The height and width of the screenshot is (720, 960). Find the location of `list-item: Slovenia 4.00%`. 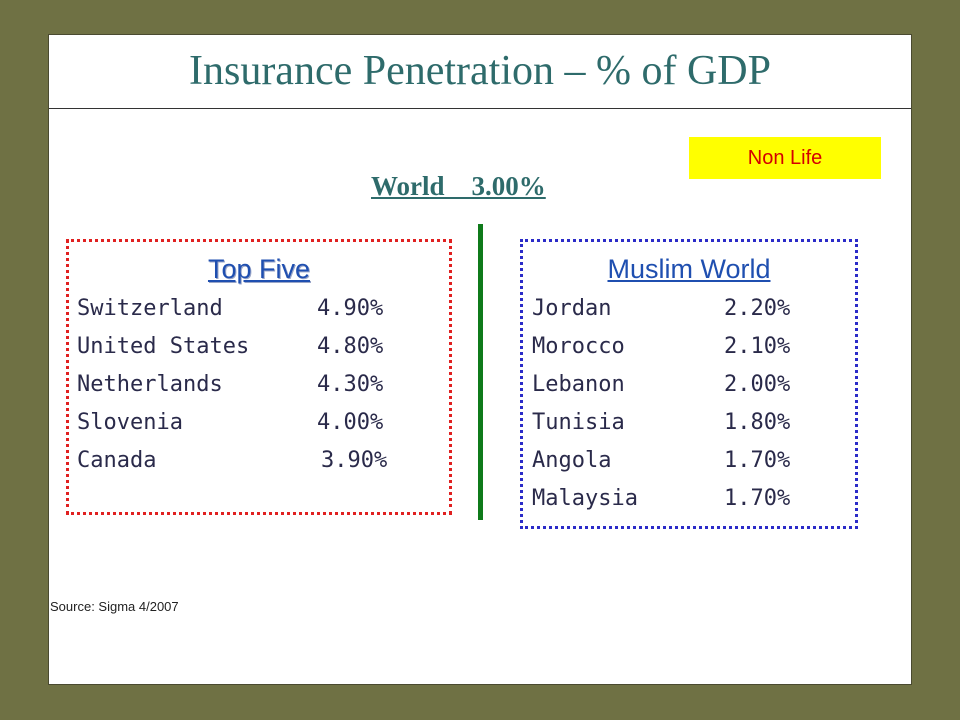

list-item: Slovenia 4.00% is located at coordinates (230, 422).